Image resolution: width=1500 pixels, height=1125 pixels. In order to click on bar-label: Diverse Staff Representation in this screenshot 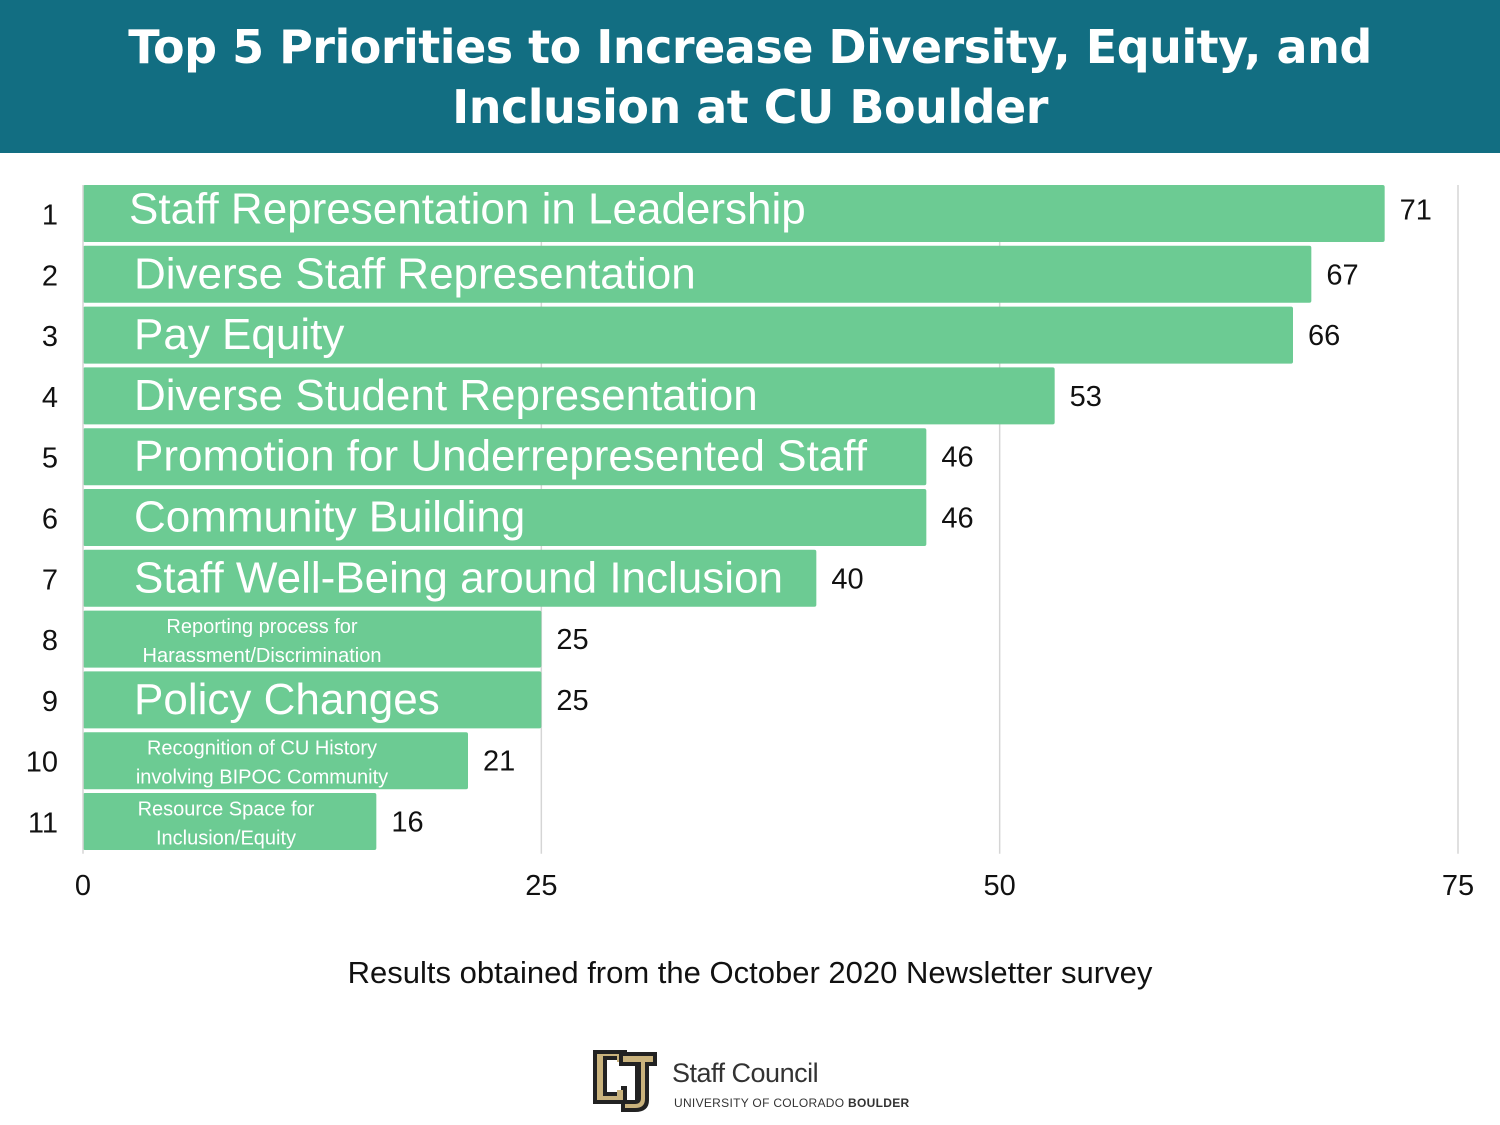, I will do `click(415, 273)`.